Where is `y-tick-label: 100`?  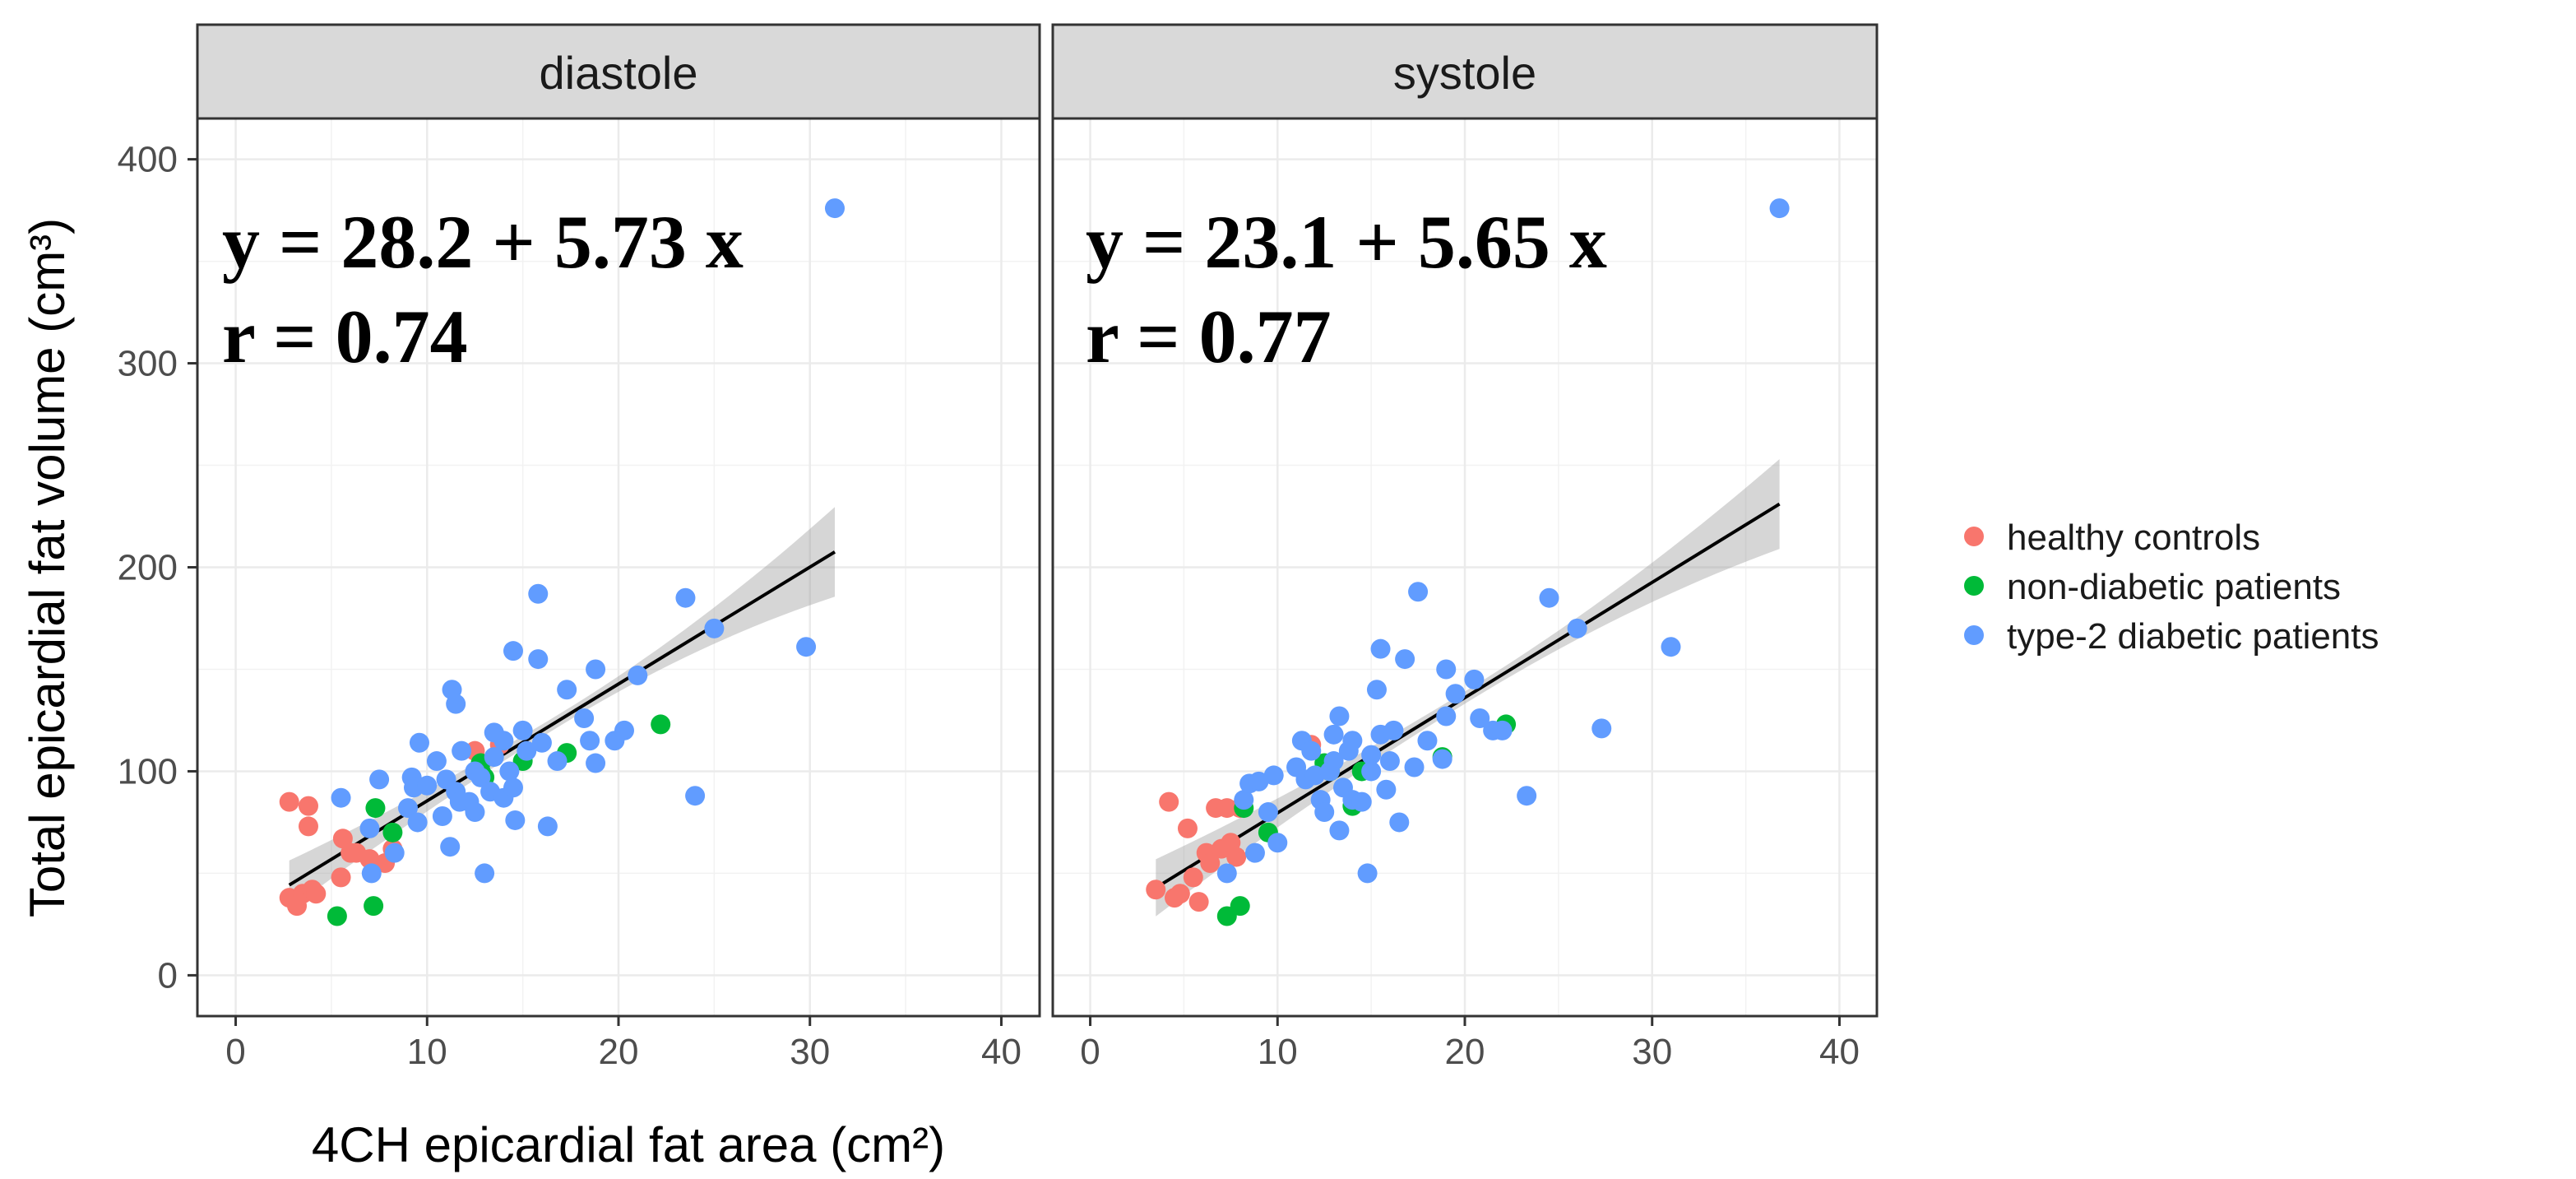
y-tick-label: 100 is located at coordinates (148, 771).